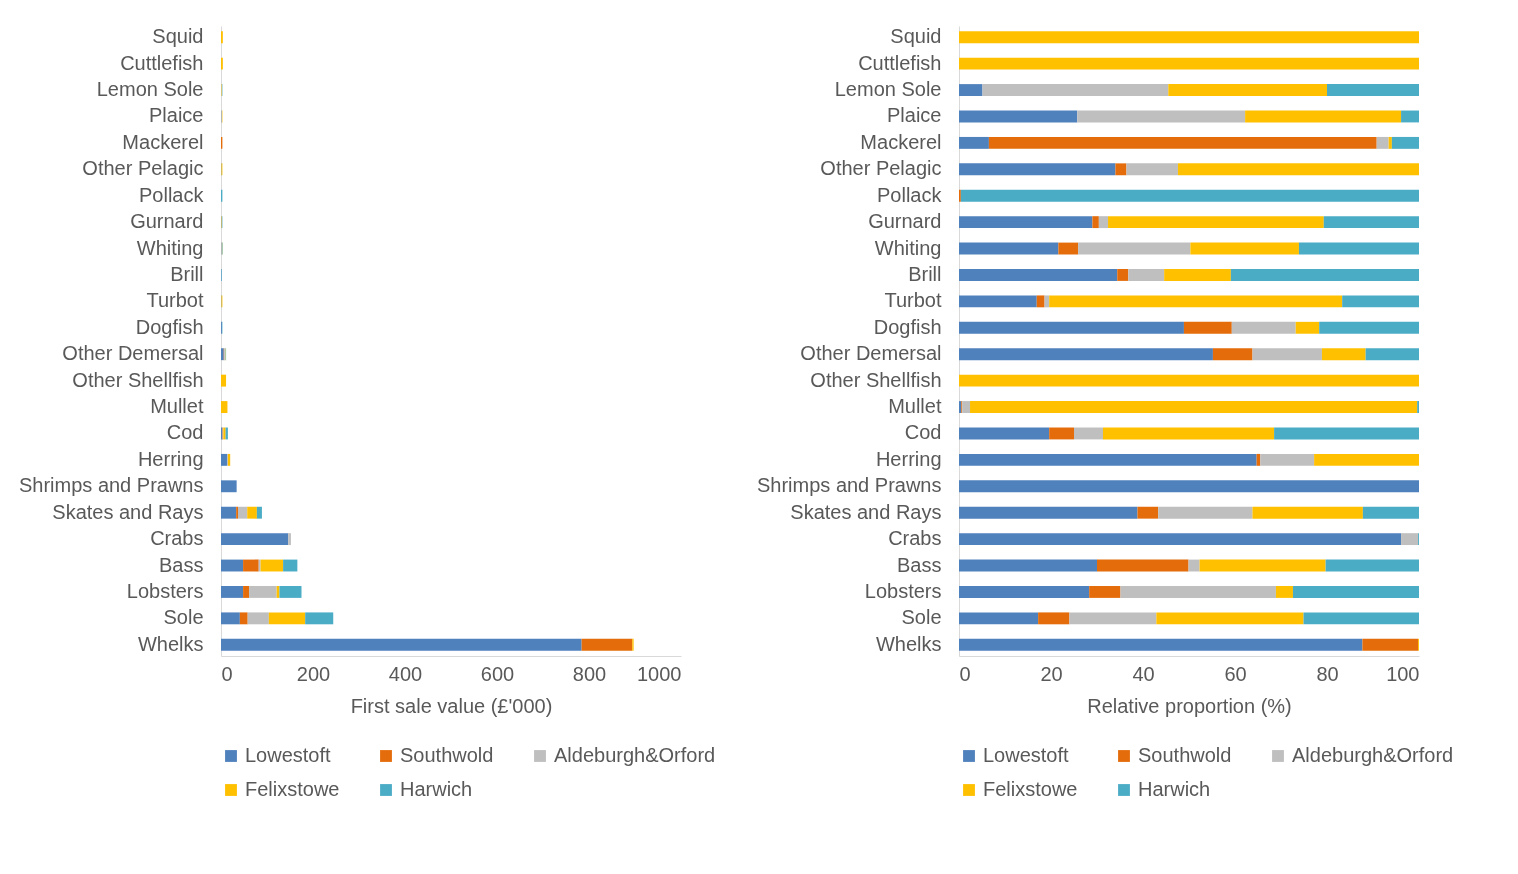  I want to click on x-axis-title: First sale value (£'000), so click(451, 705).